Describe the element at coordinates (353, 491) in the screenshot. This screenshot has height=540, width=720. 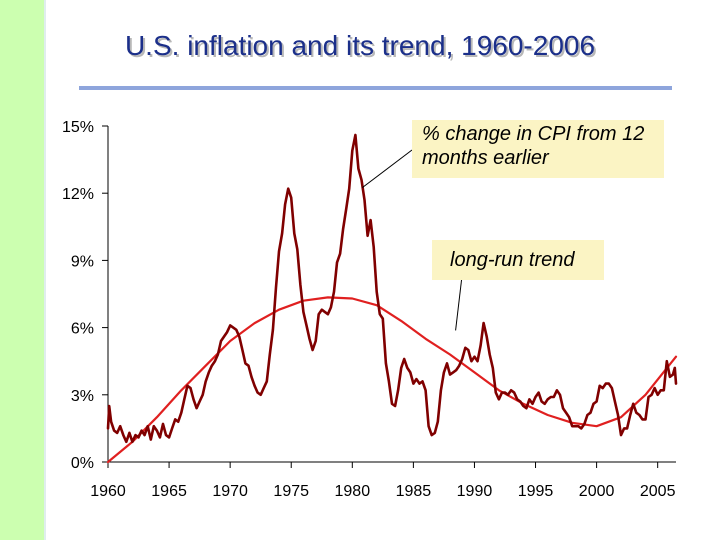
I see `x-tick-label: 1980` at that location.